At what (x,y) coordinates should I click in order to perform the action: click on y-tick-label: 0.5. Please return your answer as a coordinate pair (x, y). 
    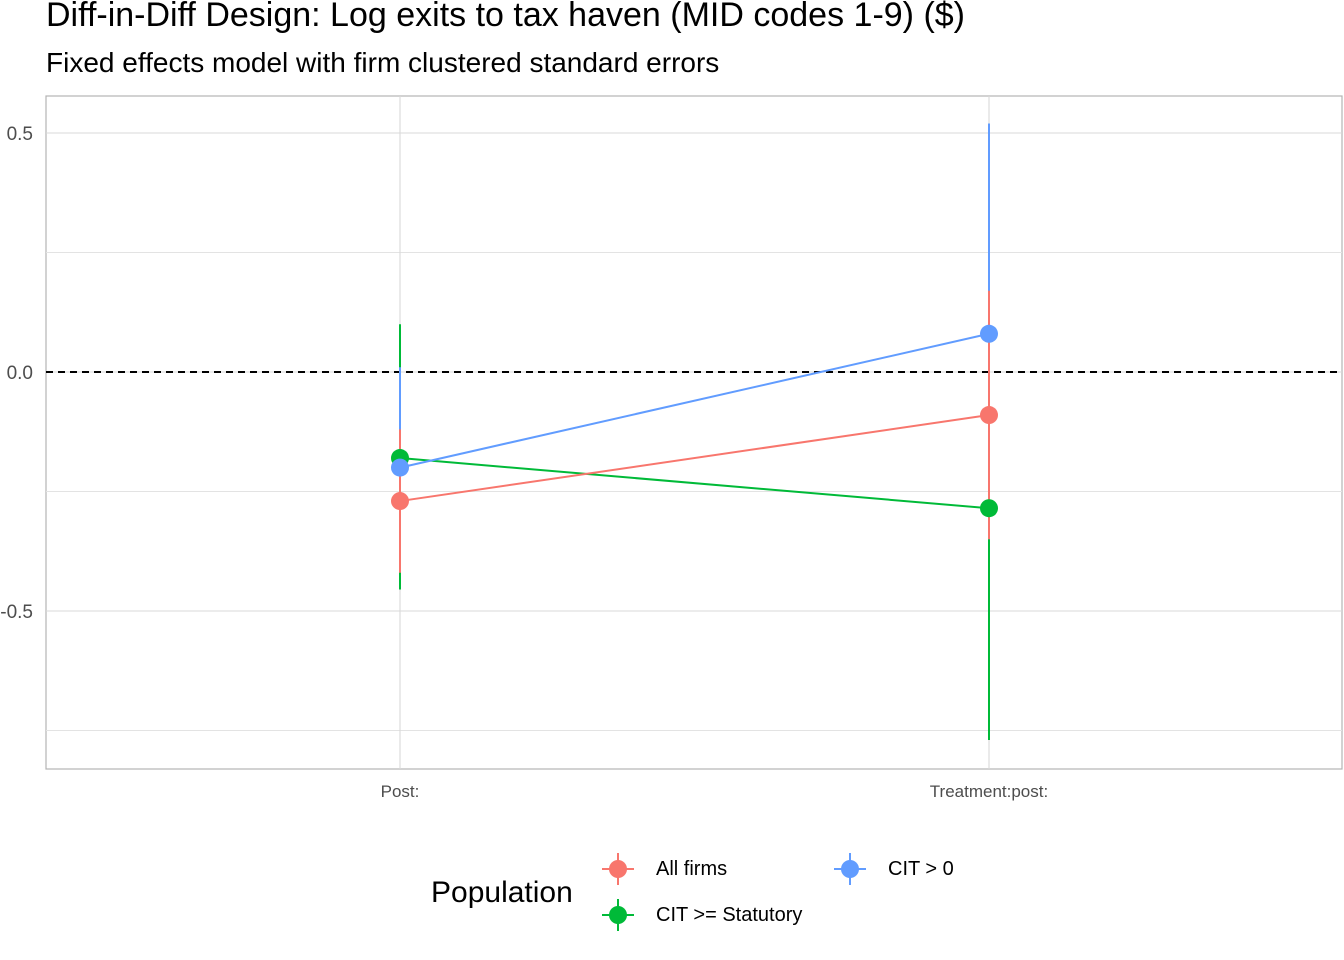
    Looking at the image, I should click on (20, 134).